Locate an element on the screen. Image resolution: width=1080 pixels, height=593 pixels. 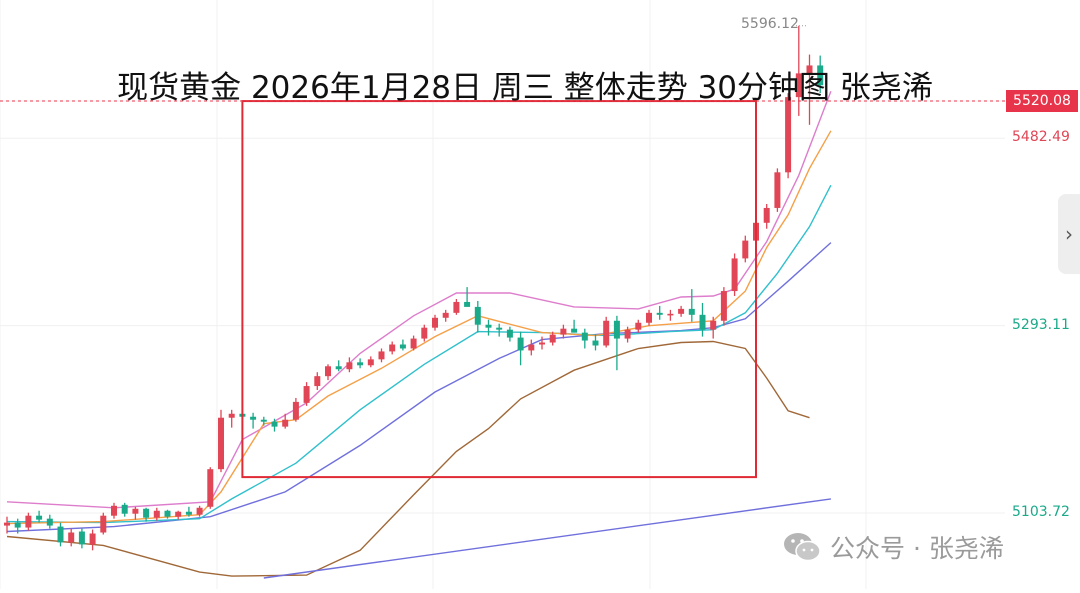
price-axis-label: 5103.72 is located at coordinates (1041, 512).